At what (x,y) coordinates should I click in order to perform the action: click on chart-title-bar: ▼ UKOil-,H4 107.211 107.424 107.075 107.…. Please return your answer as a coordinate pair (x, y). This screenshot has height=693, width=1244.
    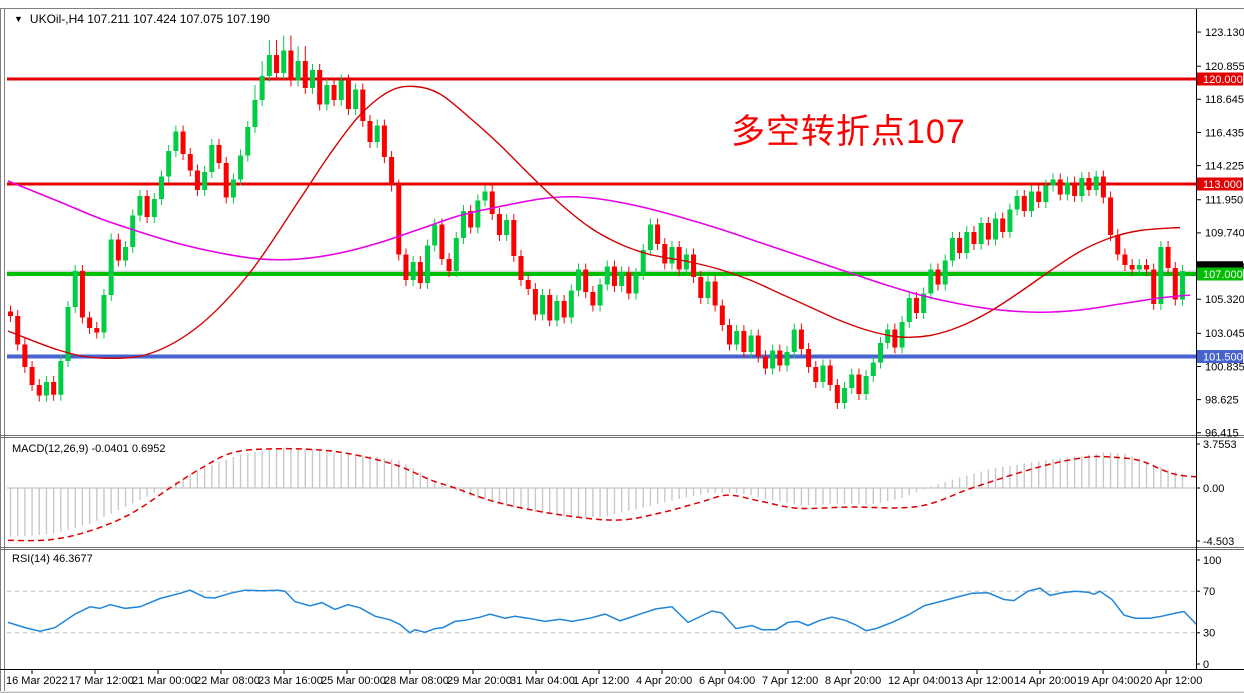
    Looking at the image, I should click on (142, 19).